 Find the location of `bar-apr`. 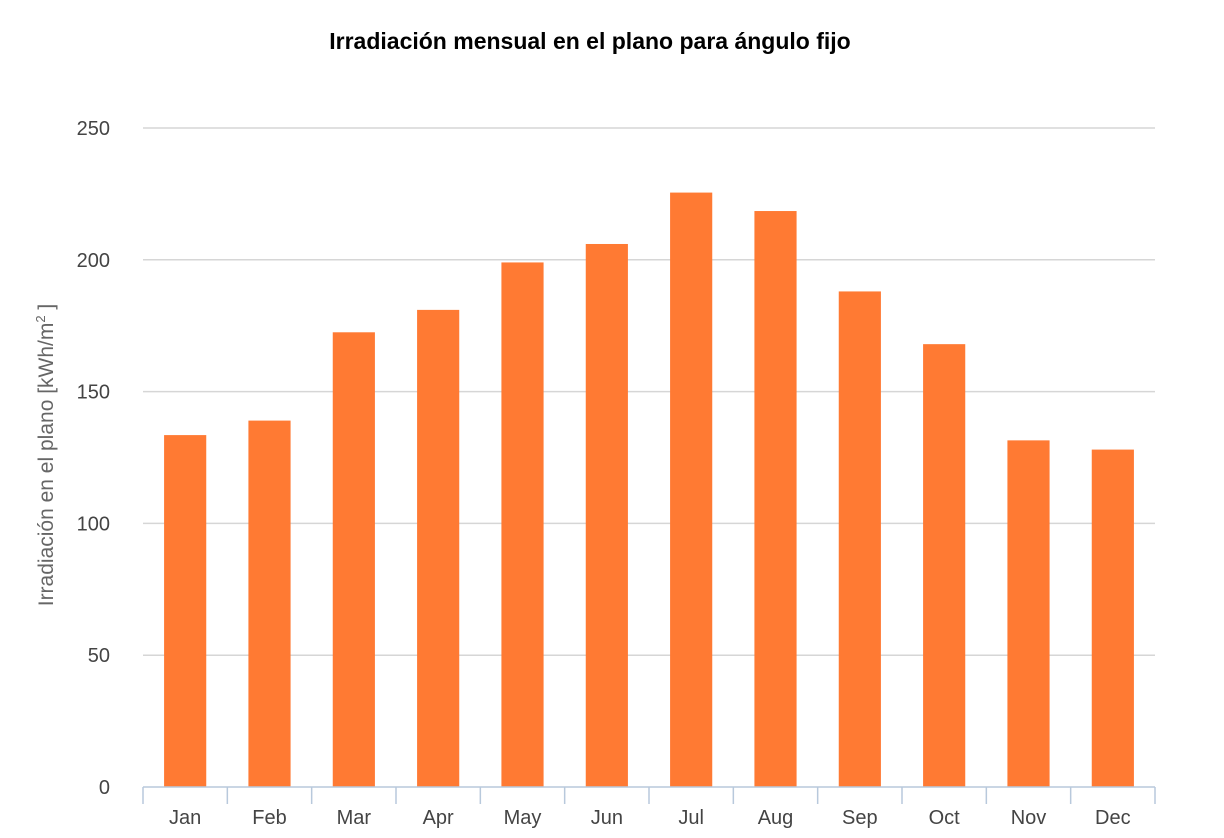

bar-apr is located at coordinates (438, 548).